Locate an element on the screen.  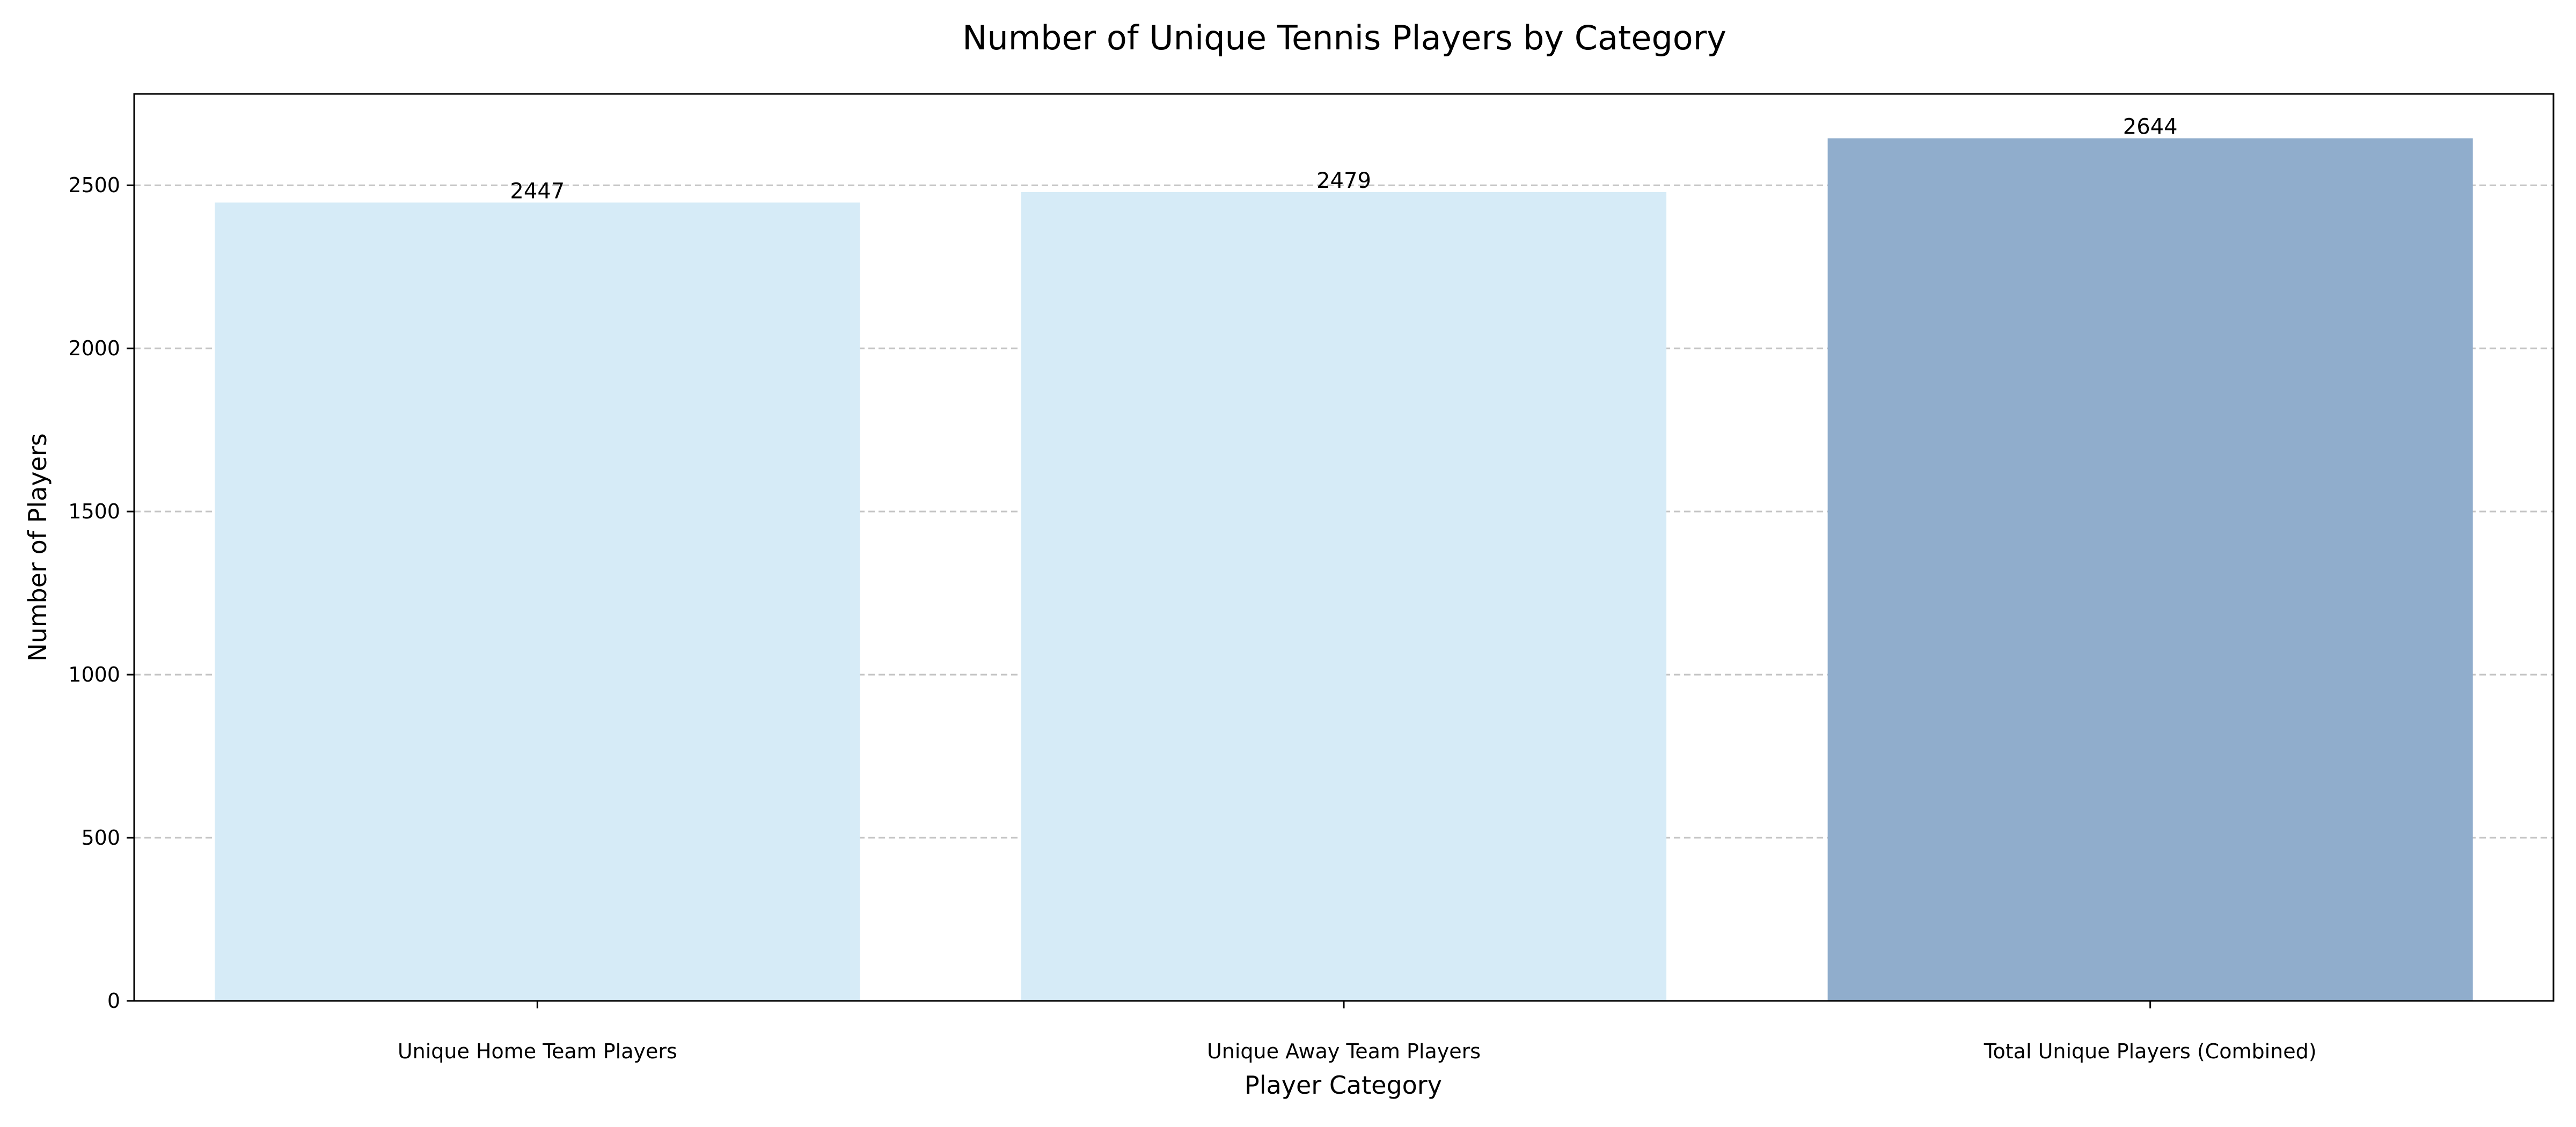
y-tick-label: 2500 is located at coordinates (94, 185).